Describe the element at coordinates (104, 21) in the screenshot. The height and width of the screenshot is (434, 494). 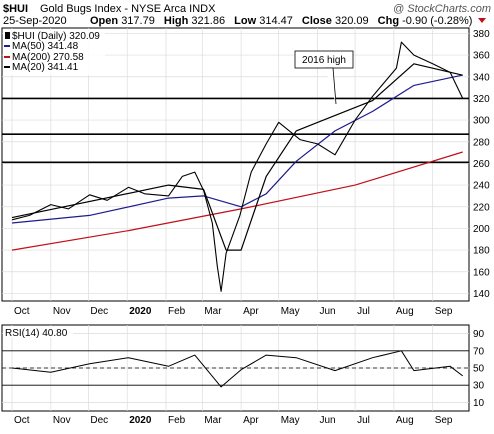
I see `open-label: Open` at that location.